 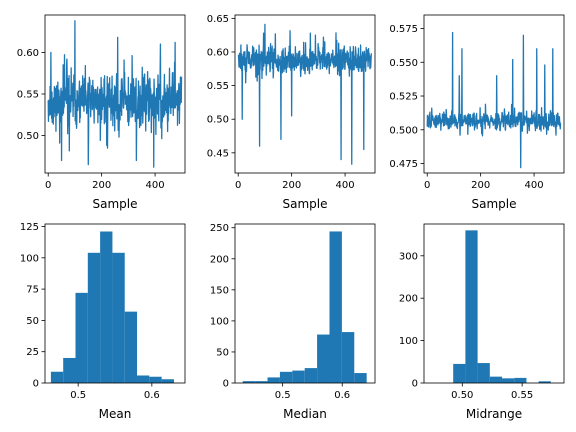 I want to click on subplot-5-median-histogram: 0.5 0.6 0 50 100 150 200 250 Median, so click(x=293, y=322).